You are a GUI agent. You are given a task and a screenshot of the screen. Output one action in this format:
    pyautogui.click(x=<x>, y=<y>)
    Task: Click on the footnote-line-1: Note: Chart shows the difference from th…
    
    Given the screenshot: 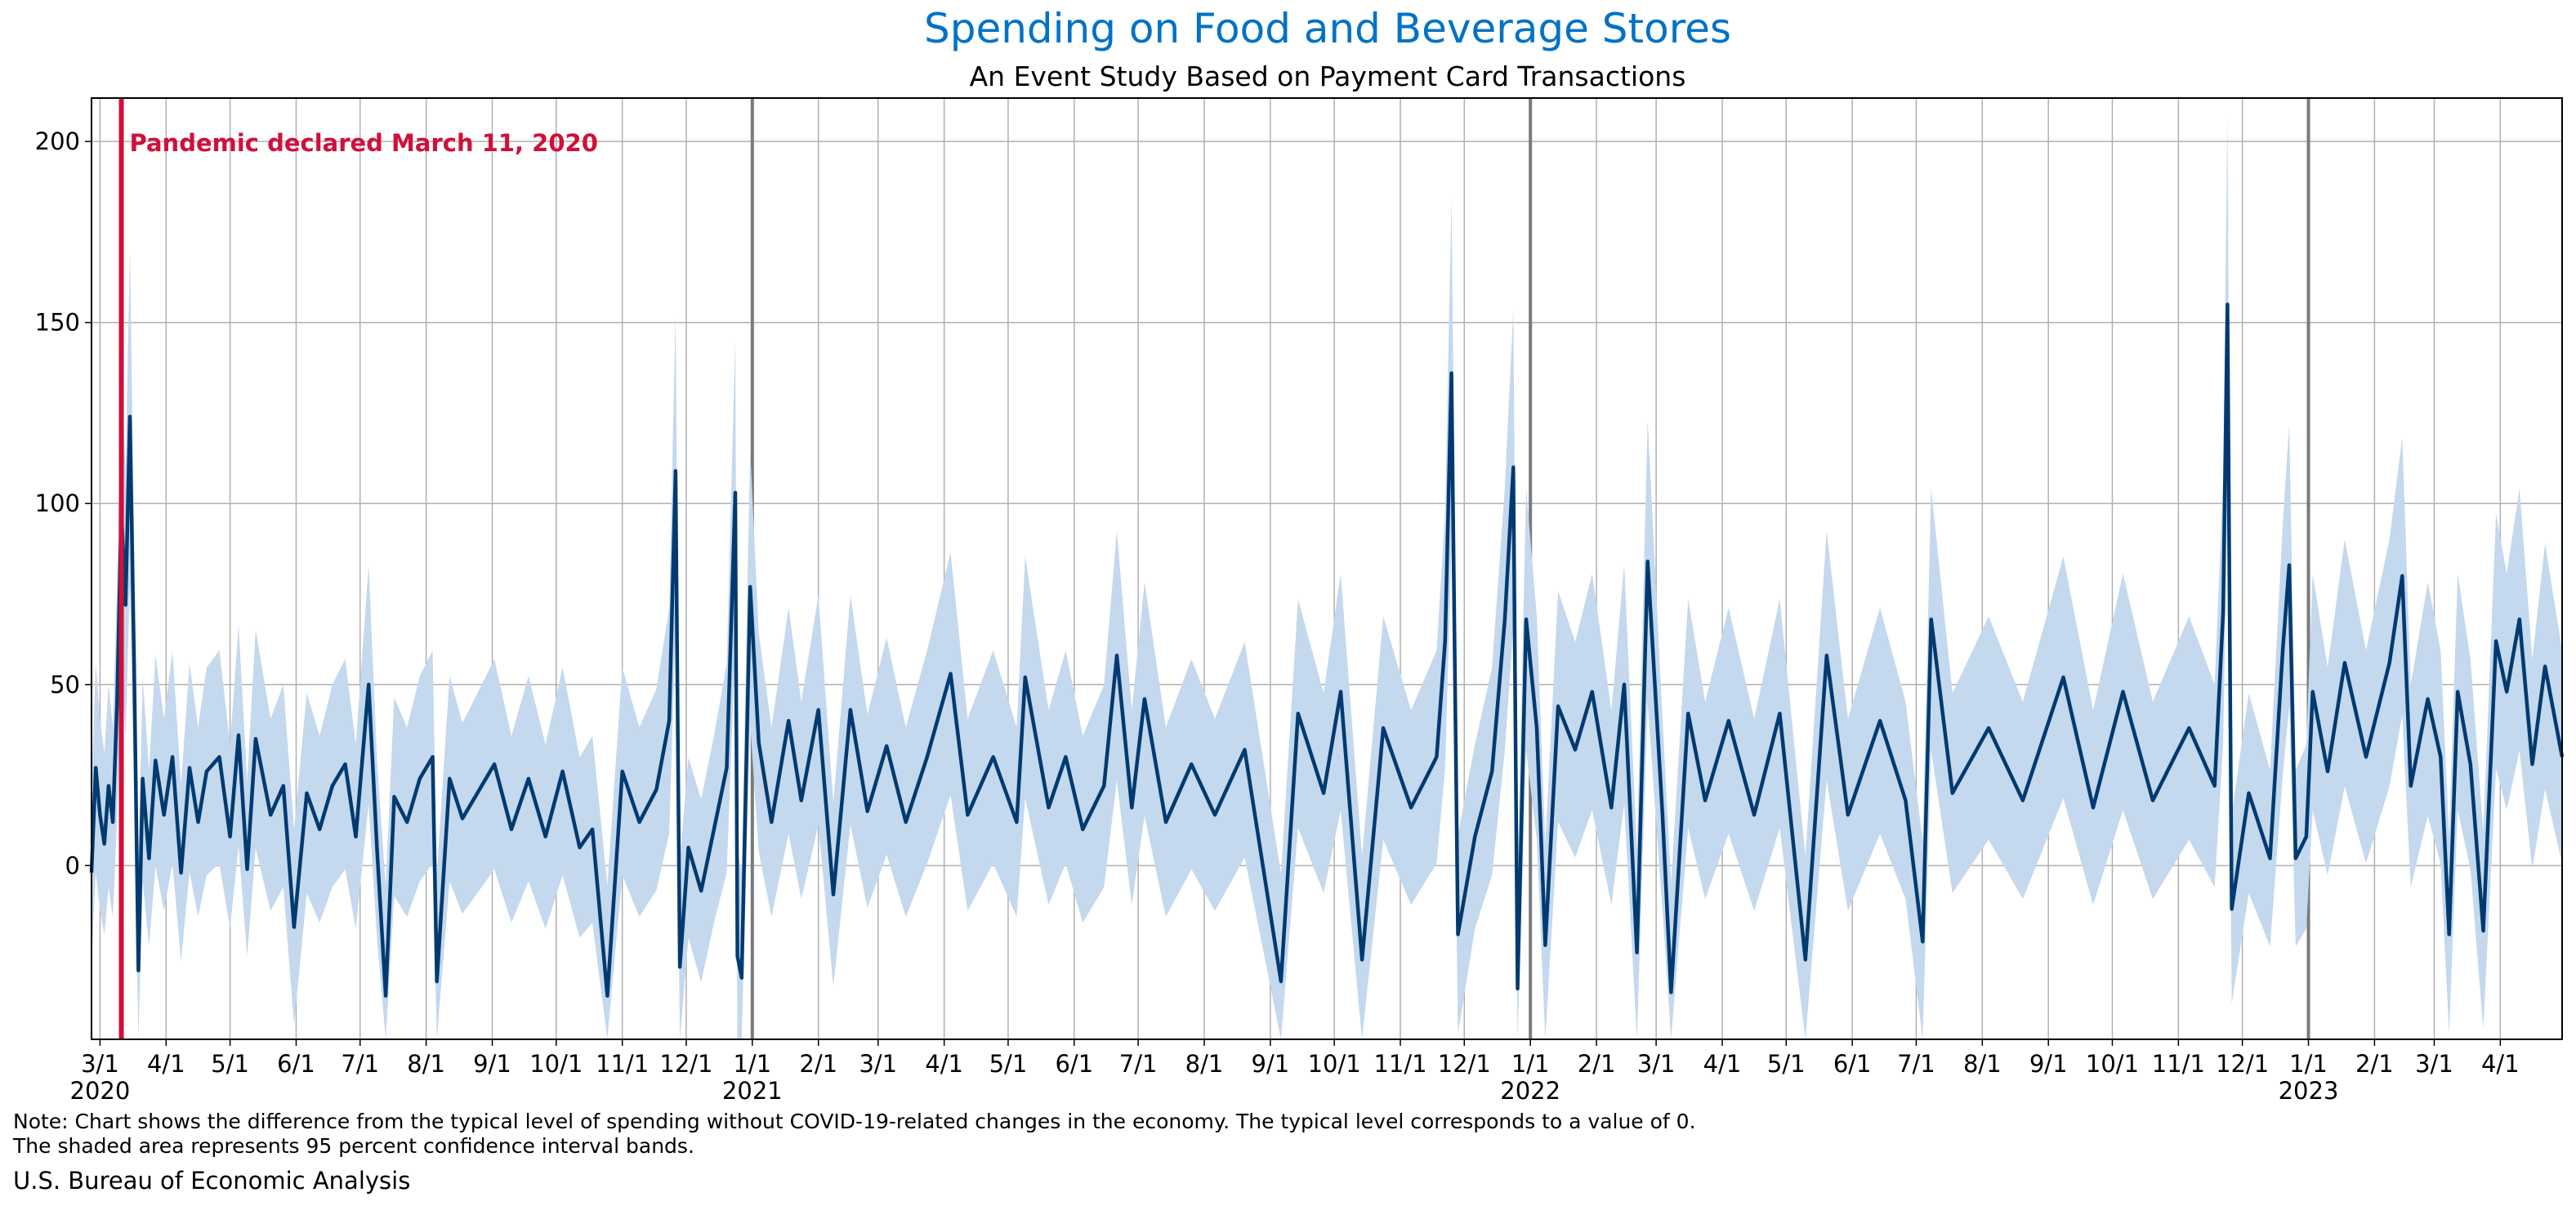 What is the action you would take?
    pyautogui.click(x=855, y=1121)
    